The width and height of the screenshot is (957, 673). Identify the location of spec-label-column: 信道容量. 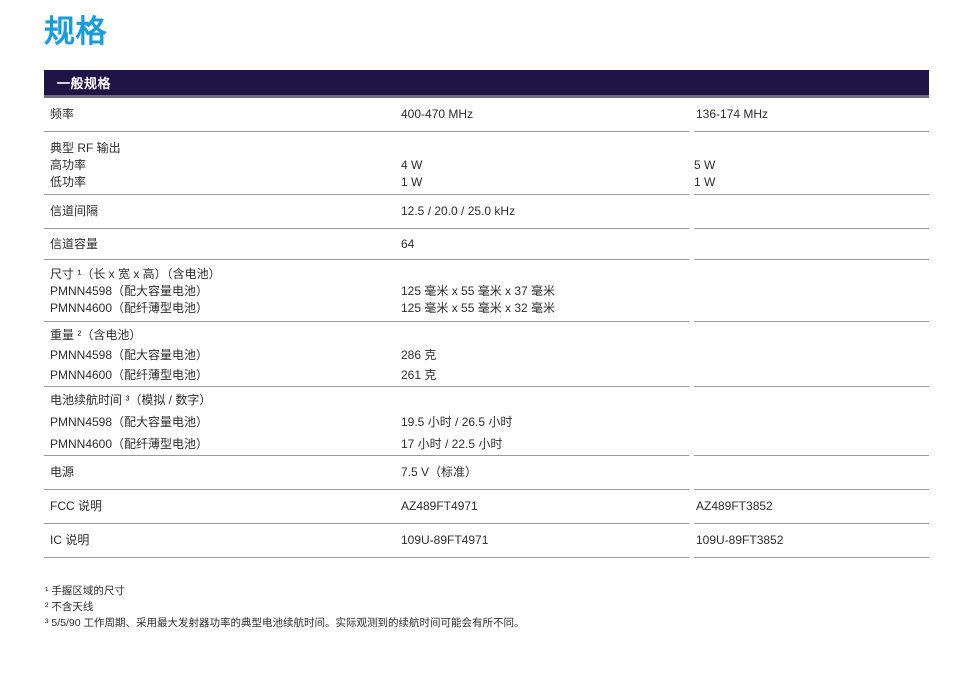
(222, 244).